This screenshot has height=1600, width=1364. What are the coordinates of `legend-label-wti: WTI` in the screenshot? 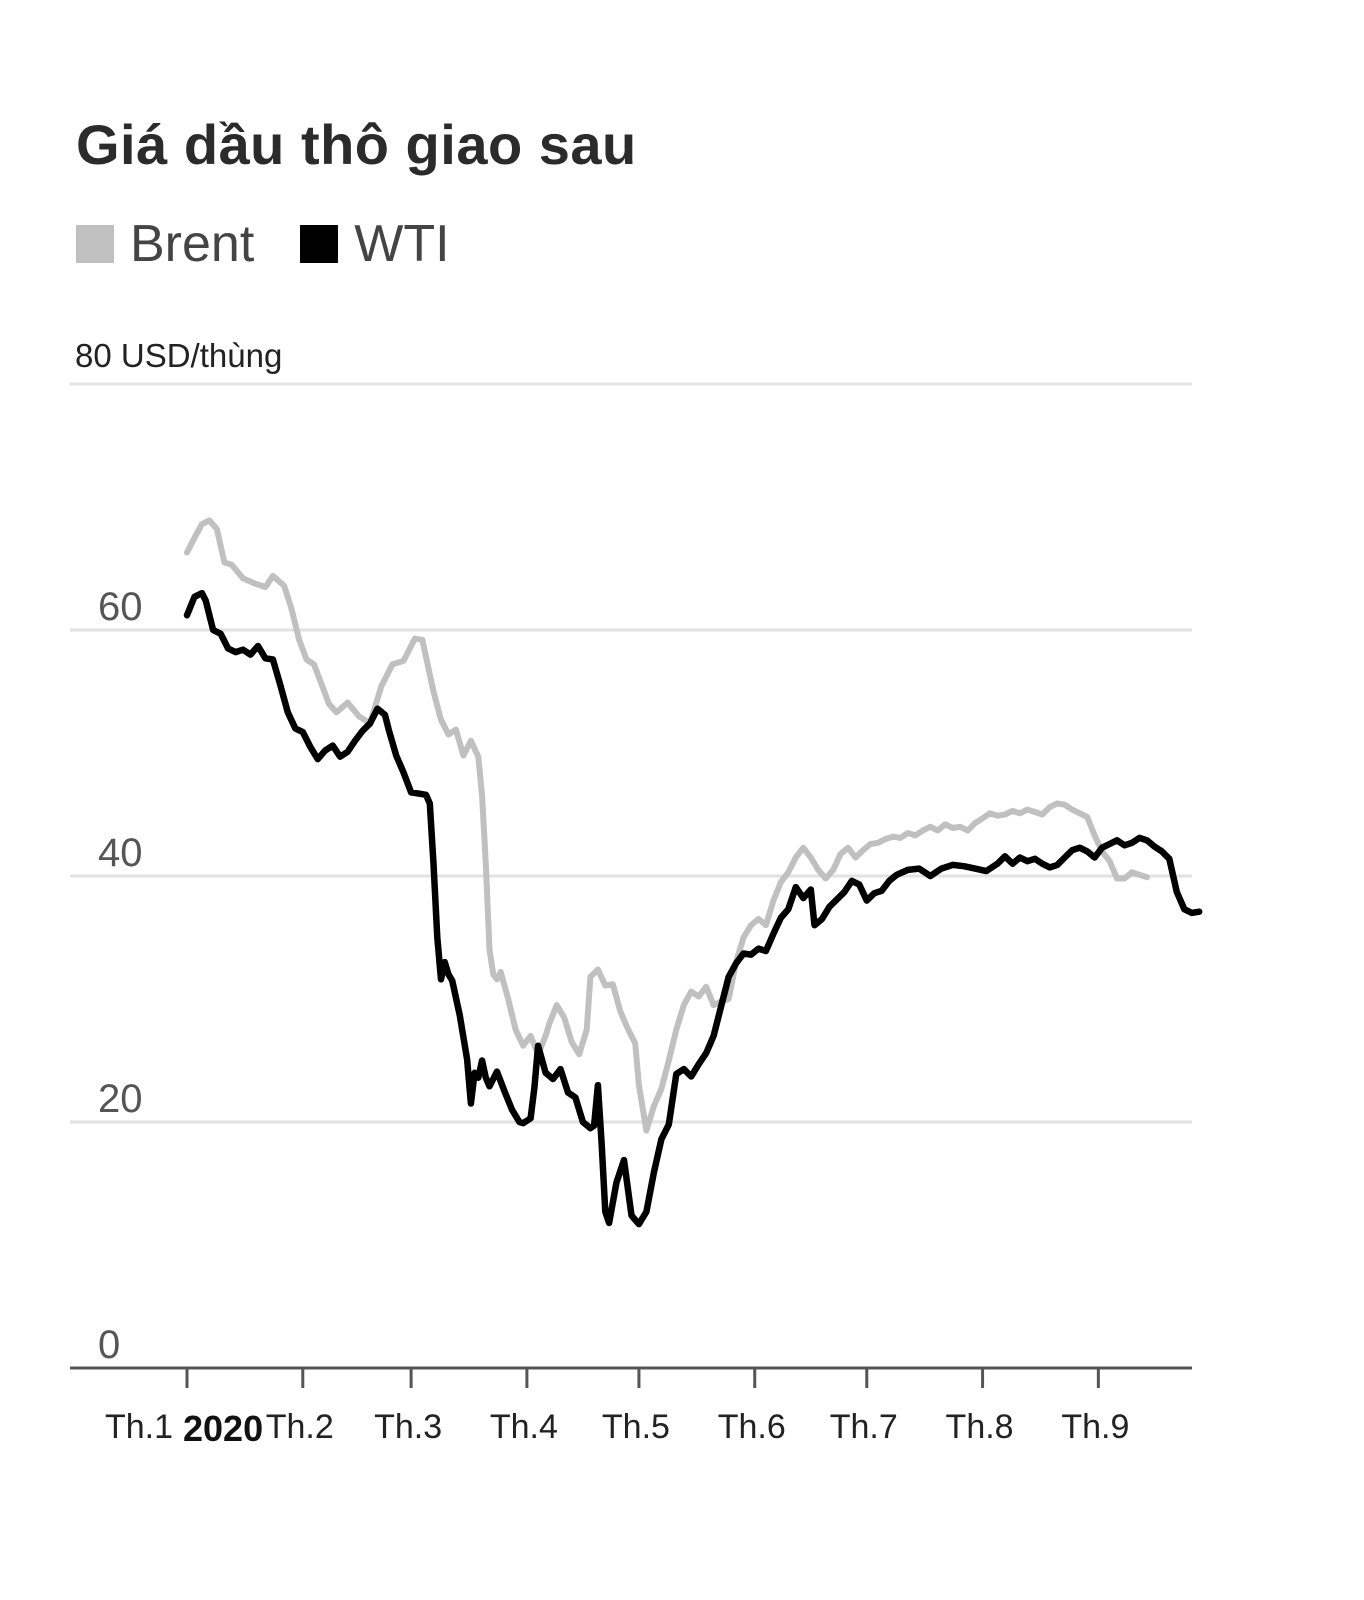 It's located at (402, 244).